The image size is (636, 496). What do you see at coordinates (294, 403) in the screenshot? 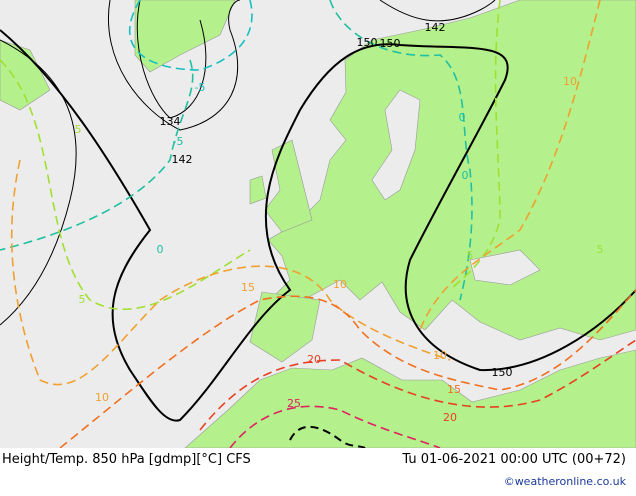
I see `temp-label: 25` at bounding box center [294, 403].